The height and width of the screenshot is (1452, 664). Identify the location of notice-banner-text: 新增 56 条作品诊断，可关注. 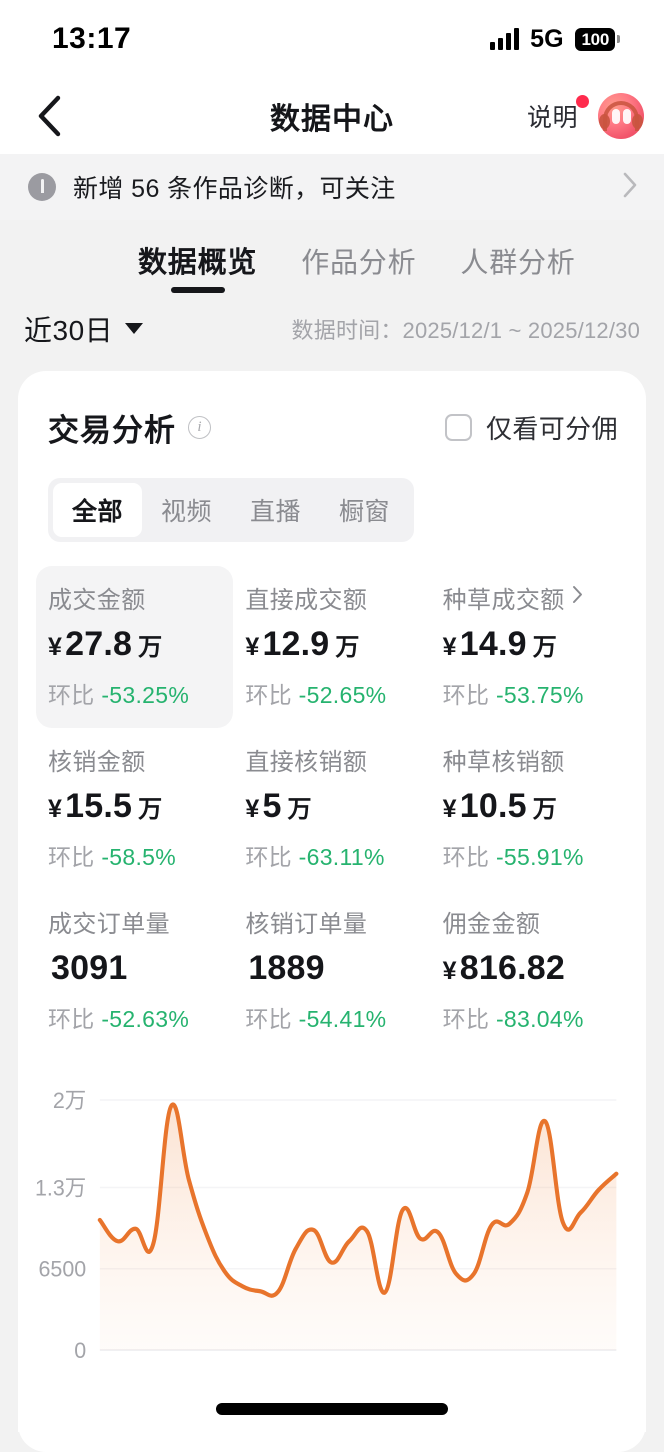
(234, 189).